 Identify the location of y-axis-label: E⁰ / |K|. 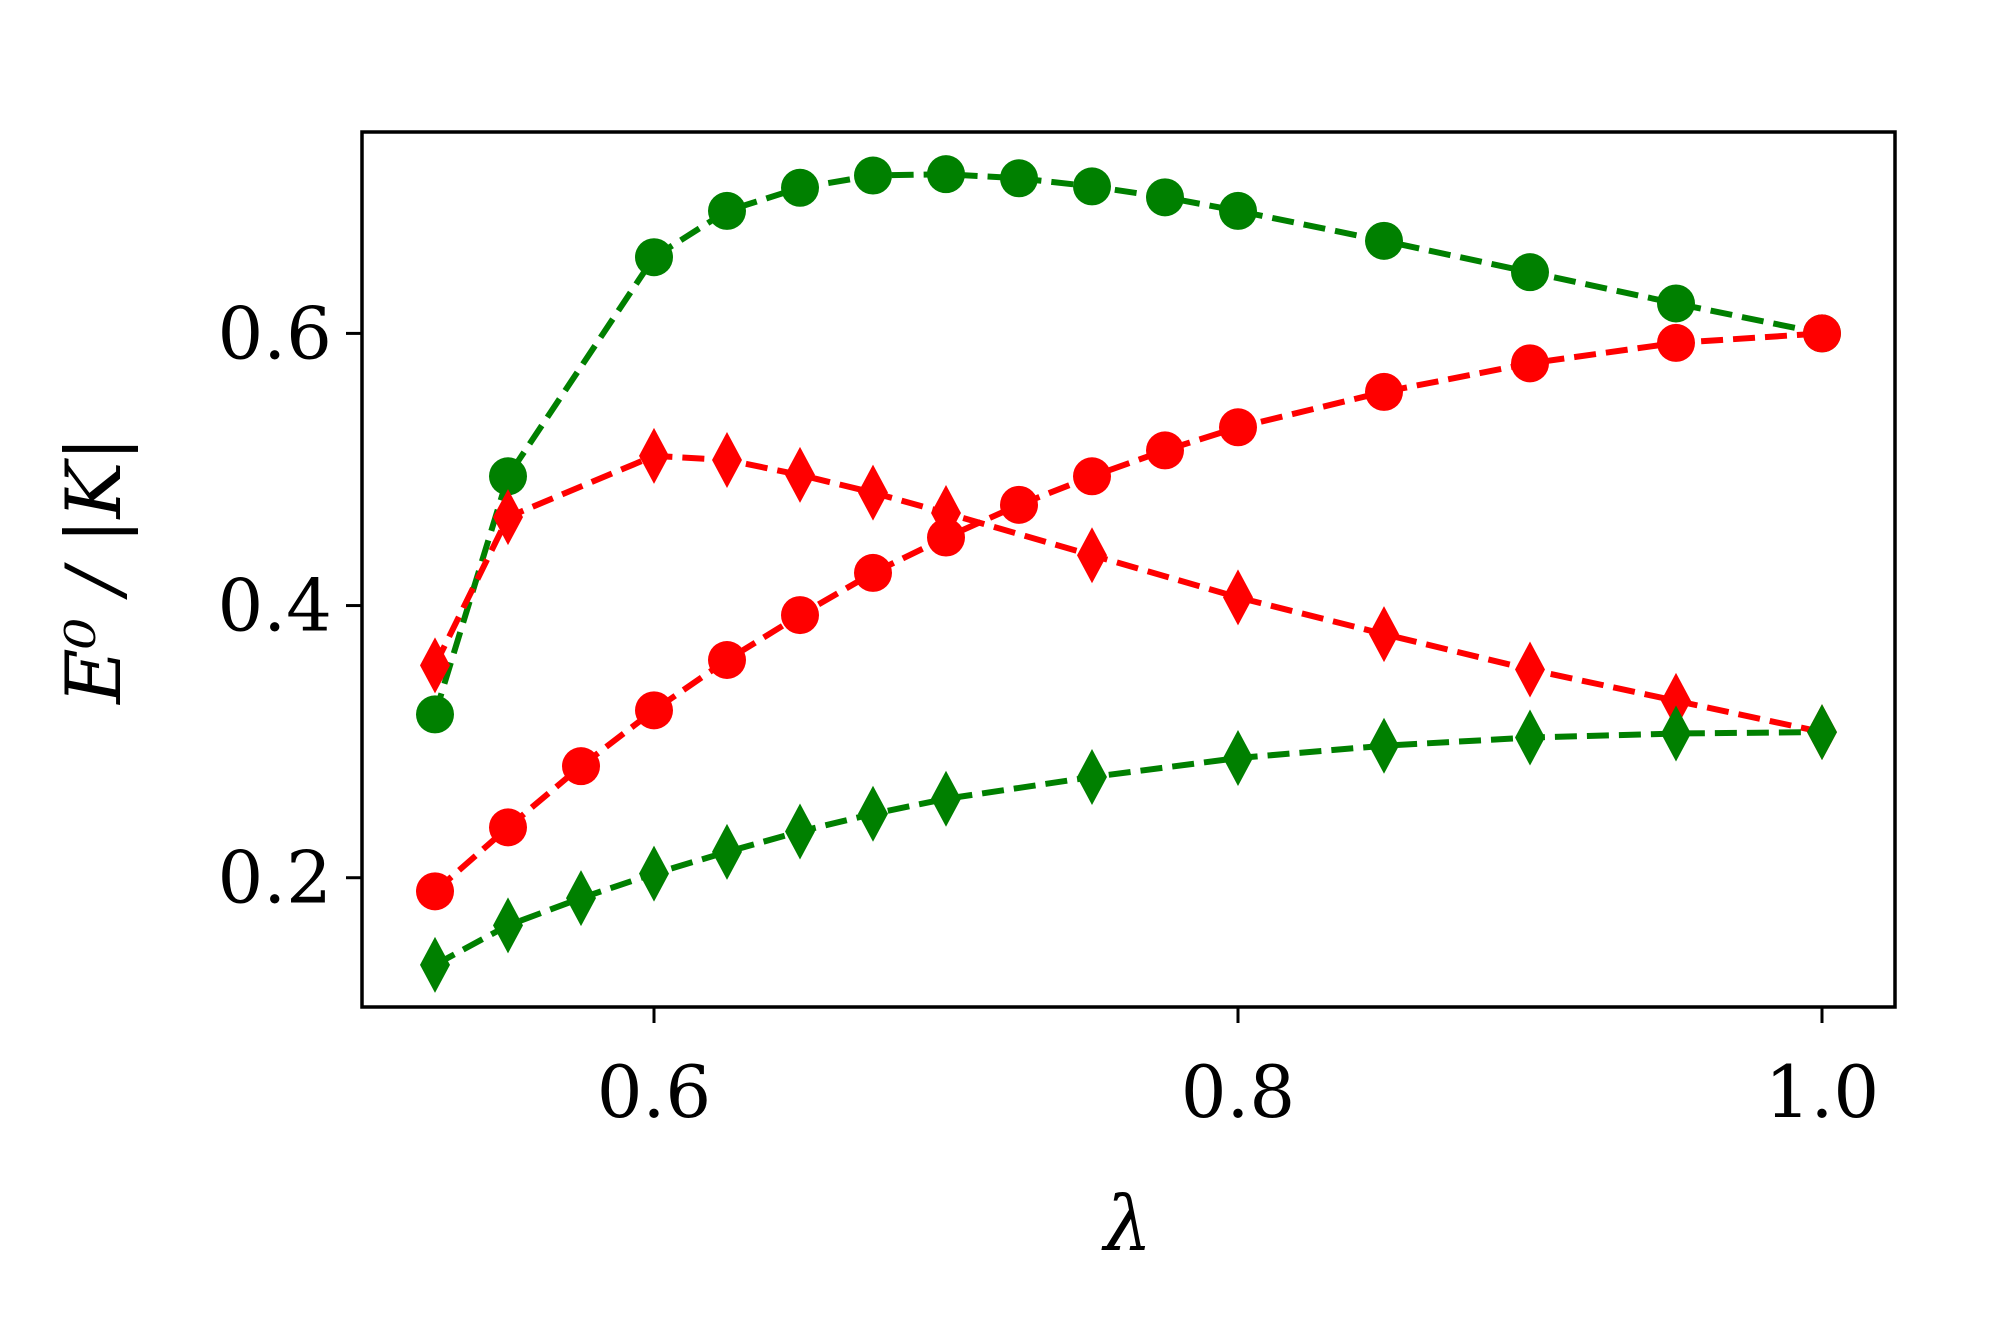
(93, 571).